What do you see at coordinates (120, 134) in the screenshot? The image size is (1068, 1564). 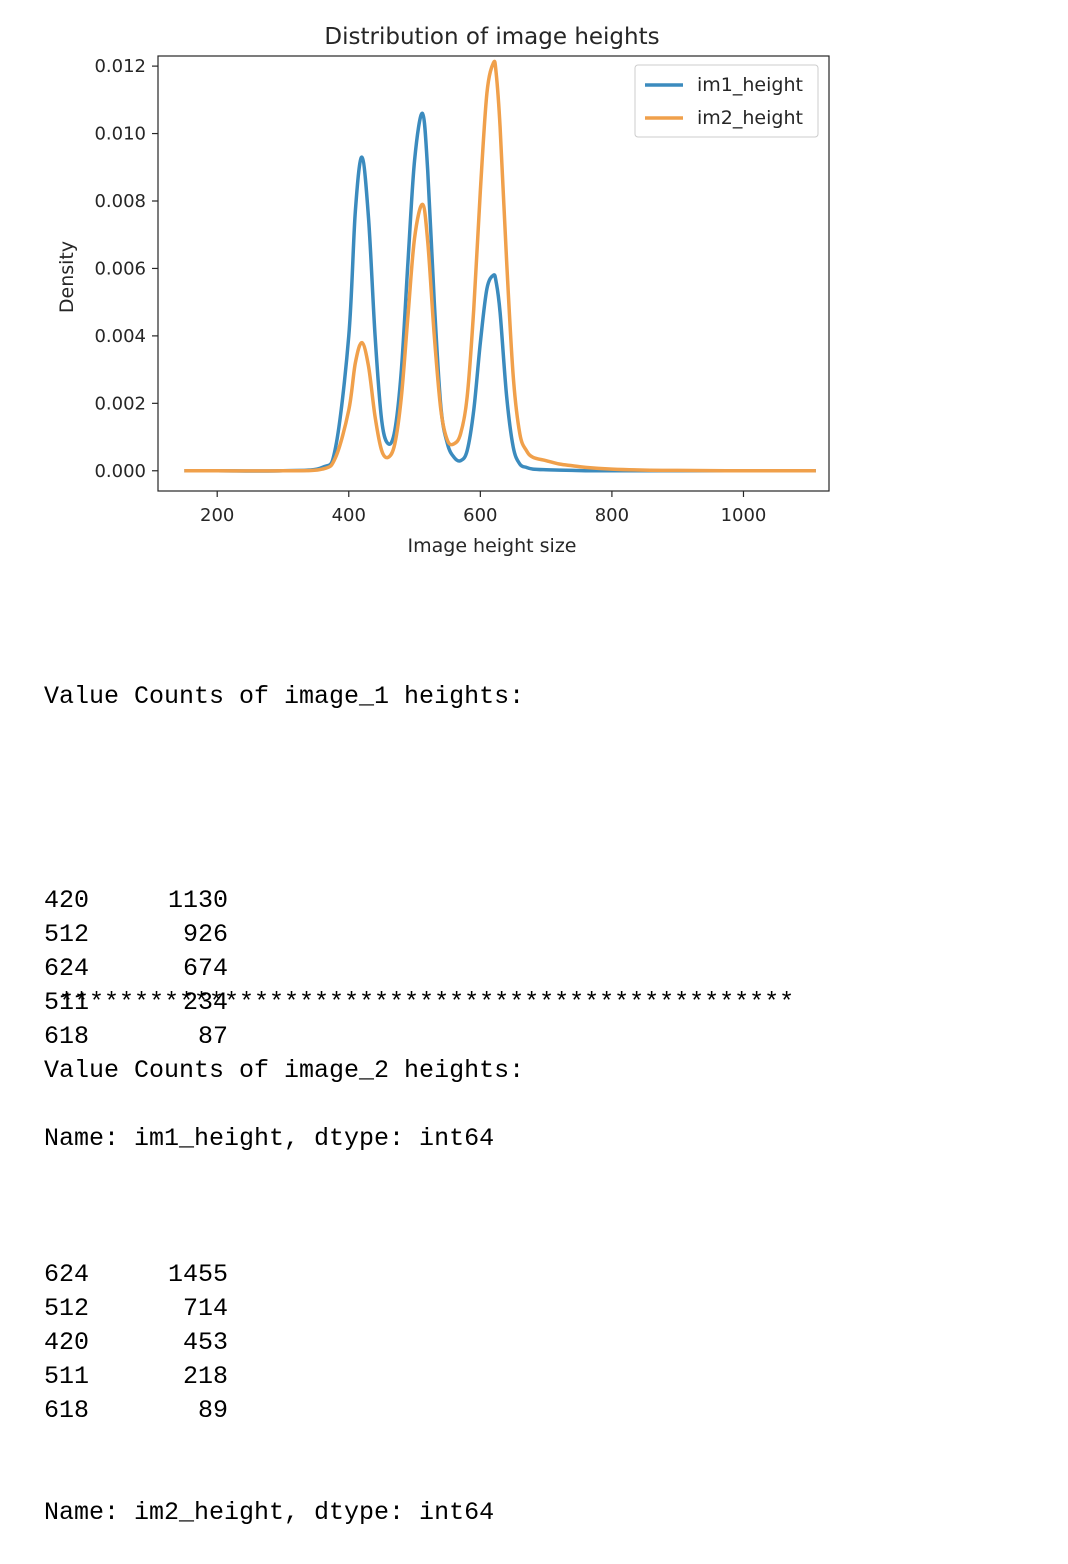 I see `y-tick-label: 0.010` at bounding box center [120, 134].